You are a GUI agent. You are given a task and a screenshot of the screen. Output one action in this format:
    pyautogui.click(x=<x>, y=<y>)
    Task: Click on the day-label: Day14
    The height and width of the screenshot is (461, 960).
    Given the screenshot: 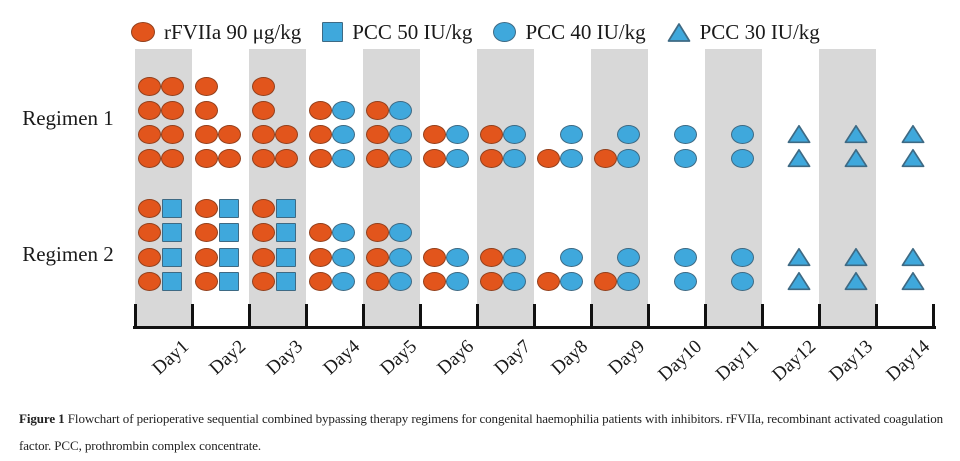 What is the action you would take?
    pyautogui.click(x=908, y=361)
    